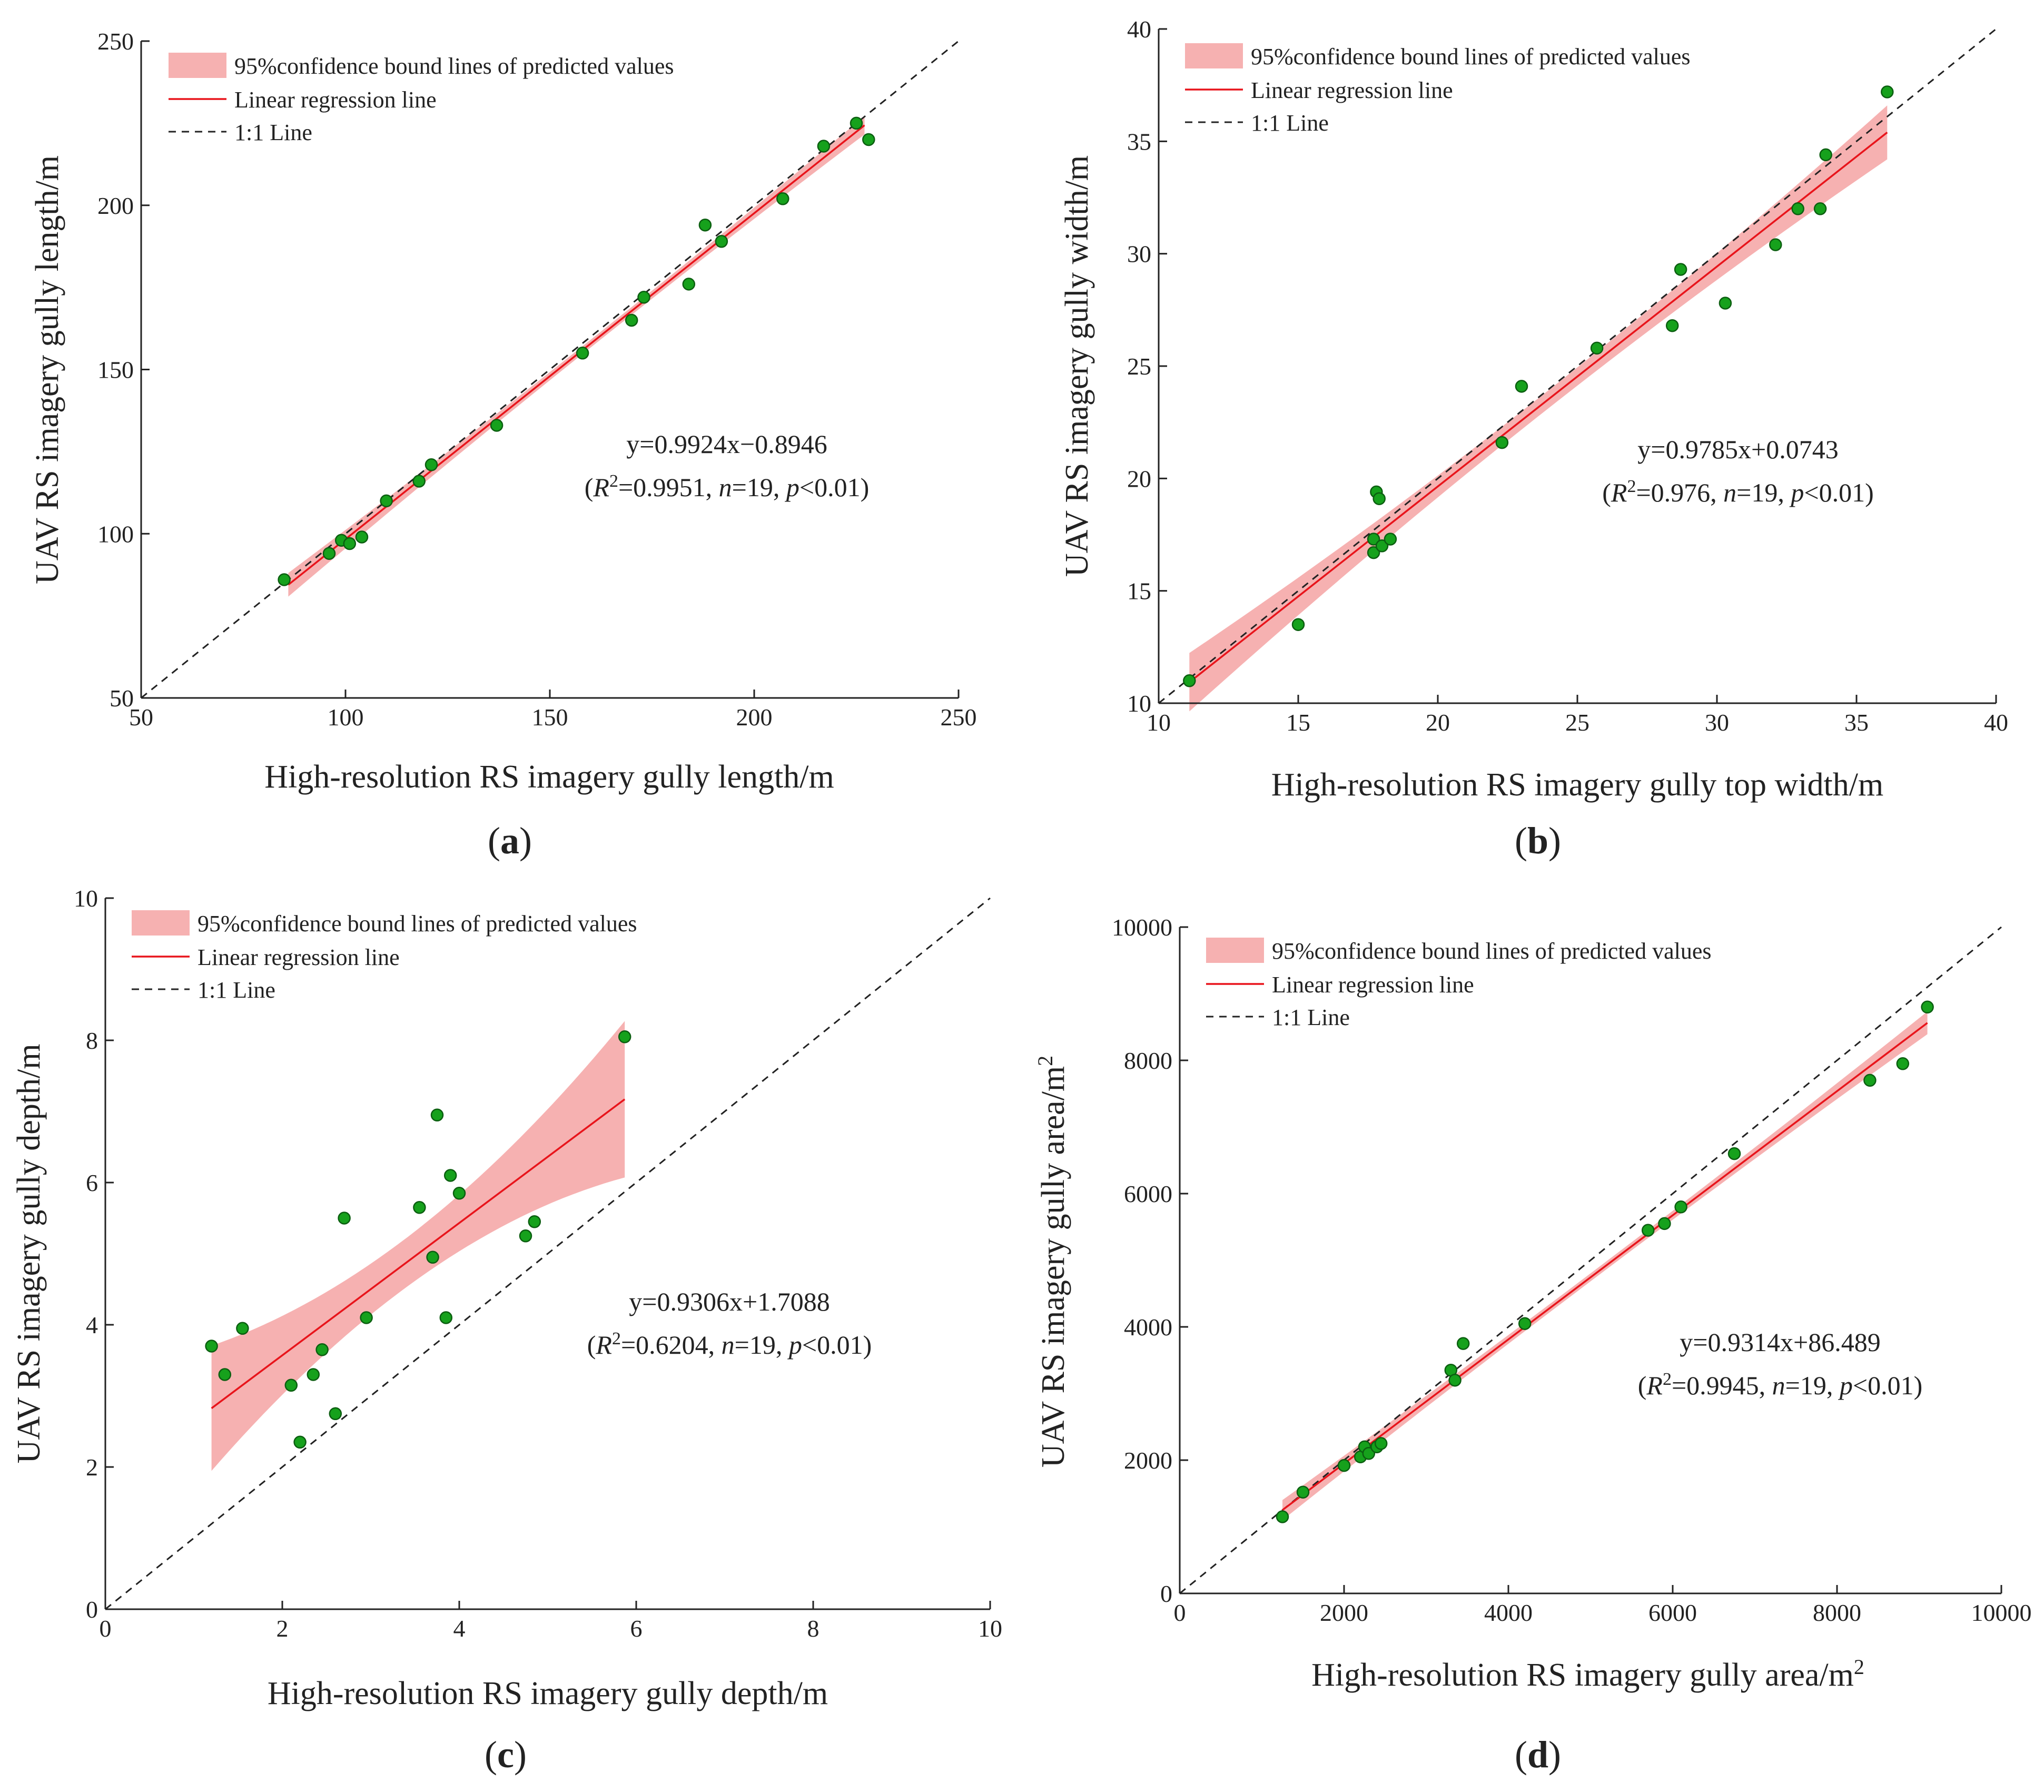 The height and width of the screenshot is (1792, 2044). I want to click on regression-statistics: (R2=0.9951, n=19, p<0.01), so click(727, 487).